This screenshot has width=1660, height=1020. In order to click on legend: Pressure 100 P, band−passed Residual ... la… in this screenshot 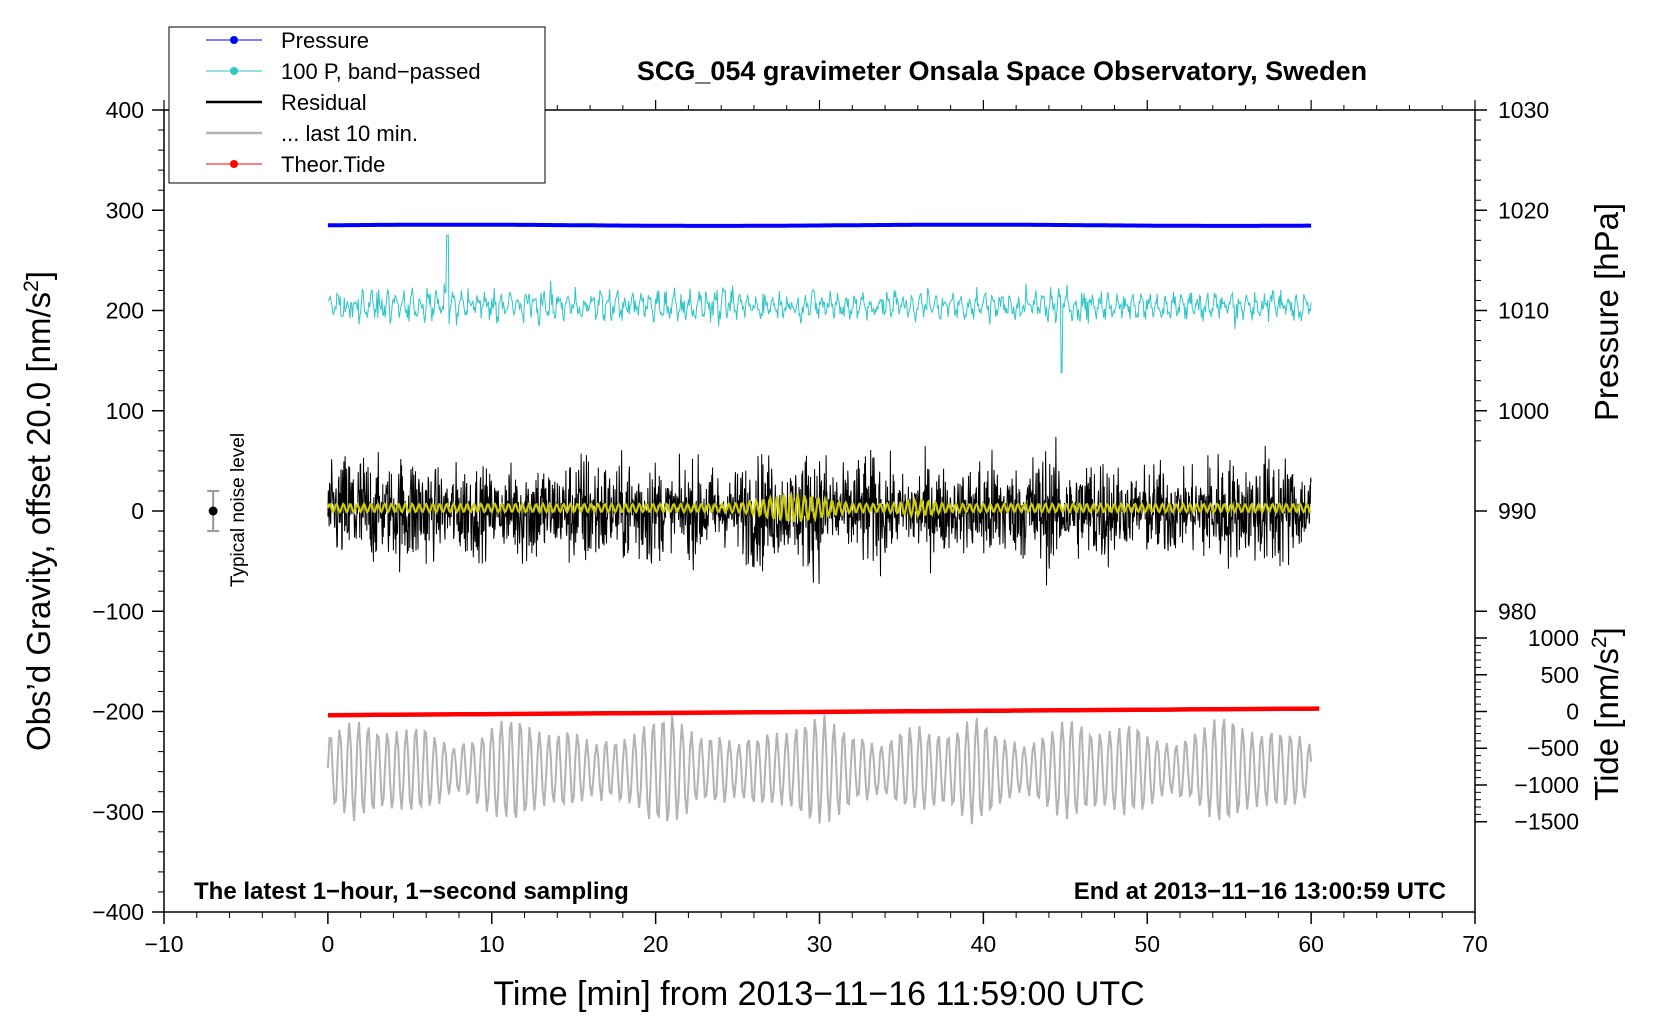, I will do `click(357, 105)`.